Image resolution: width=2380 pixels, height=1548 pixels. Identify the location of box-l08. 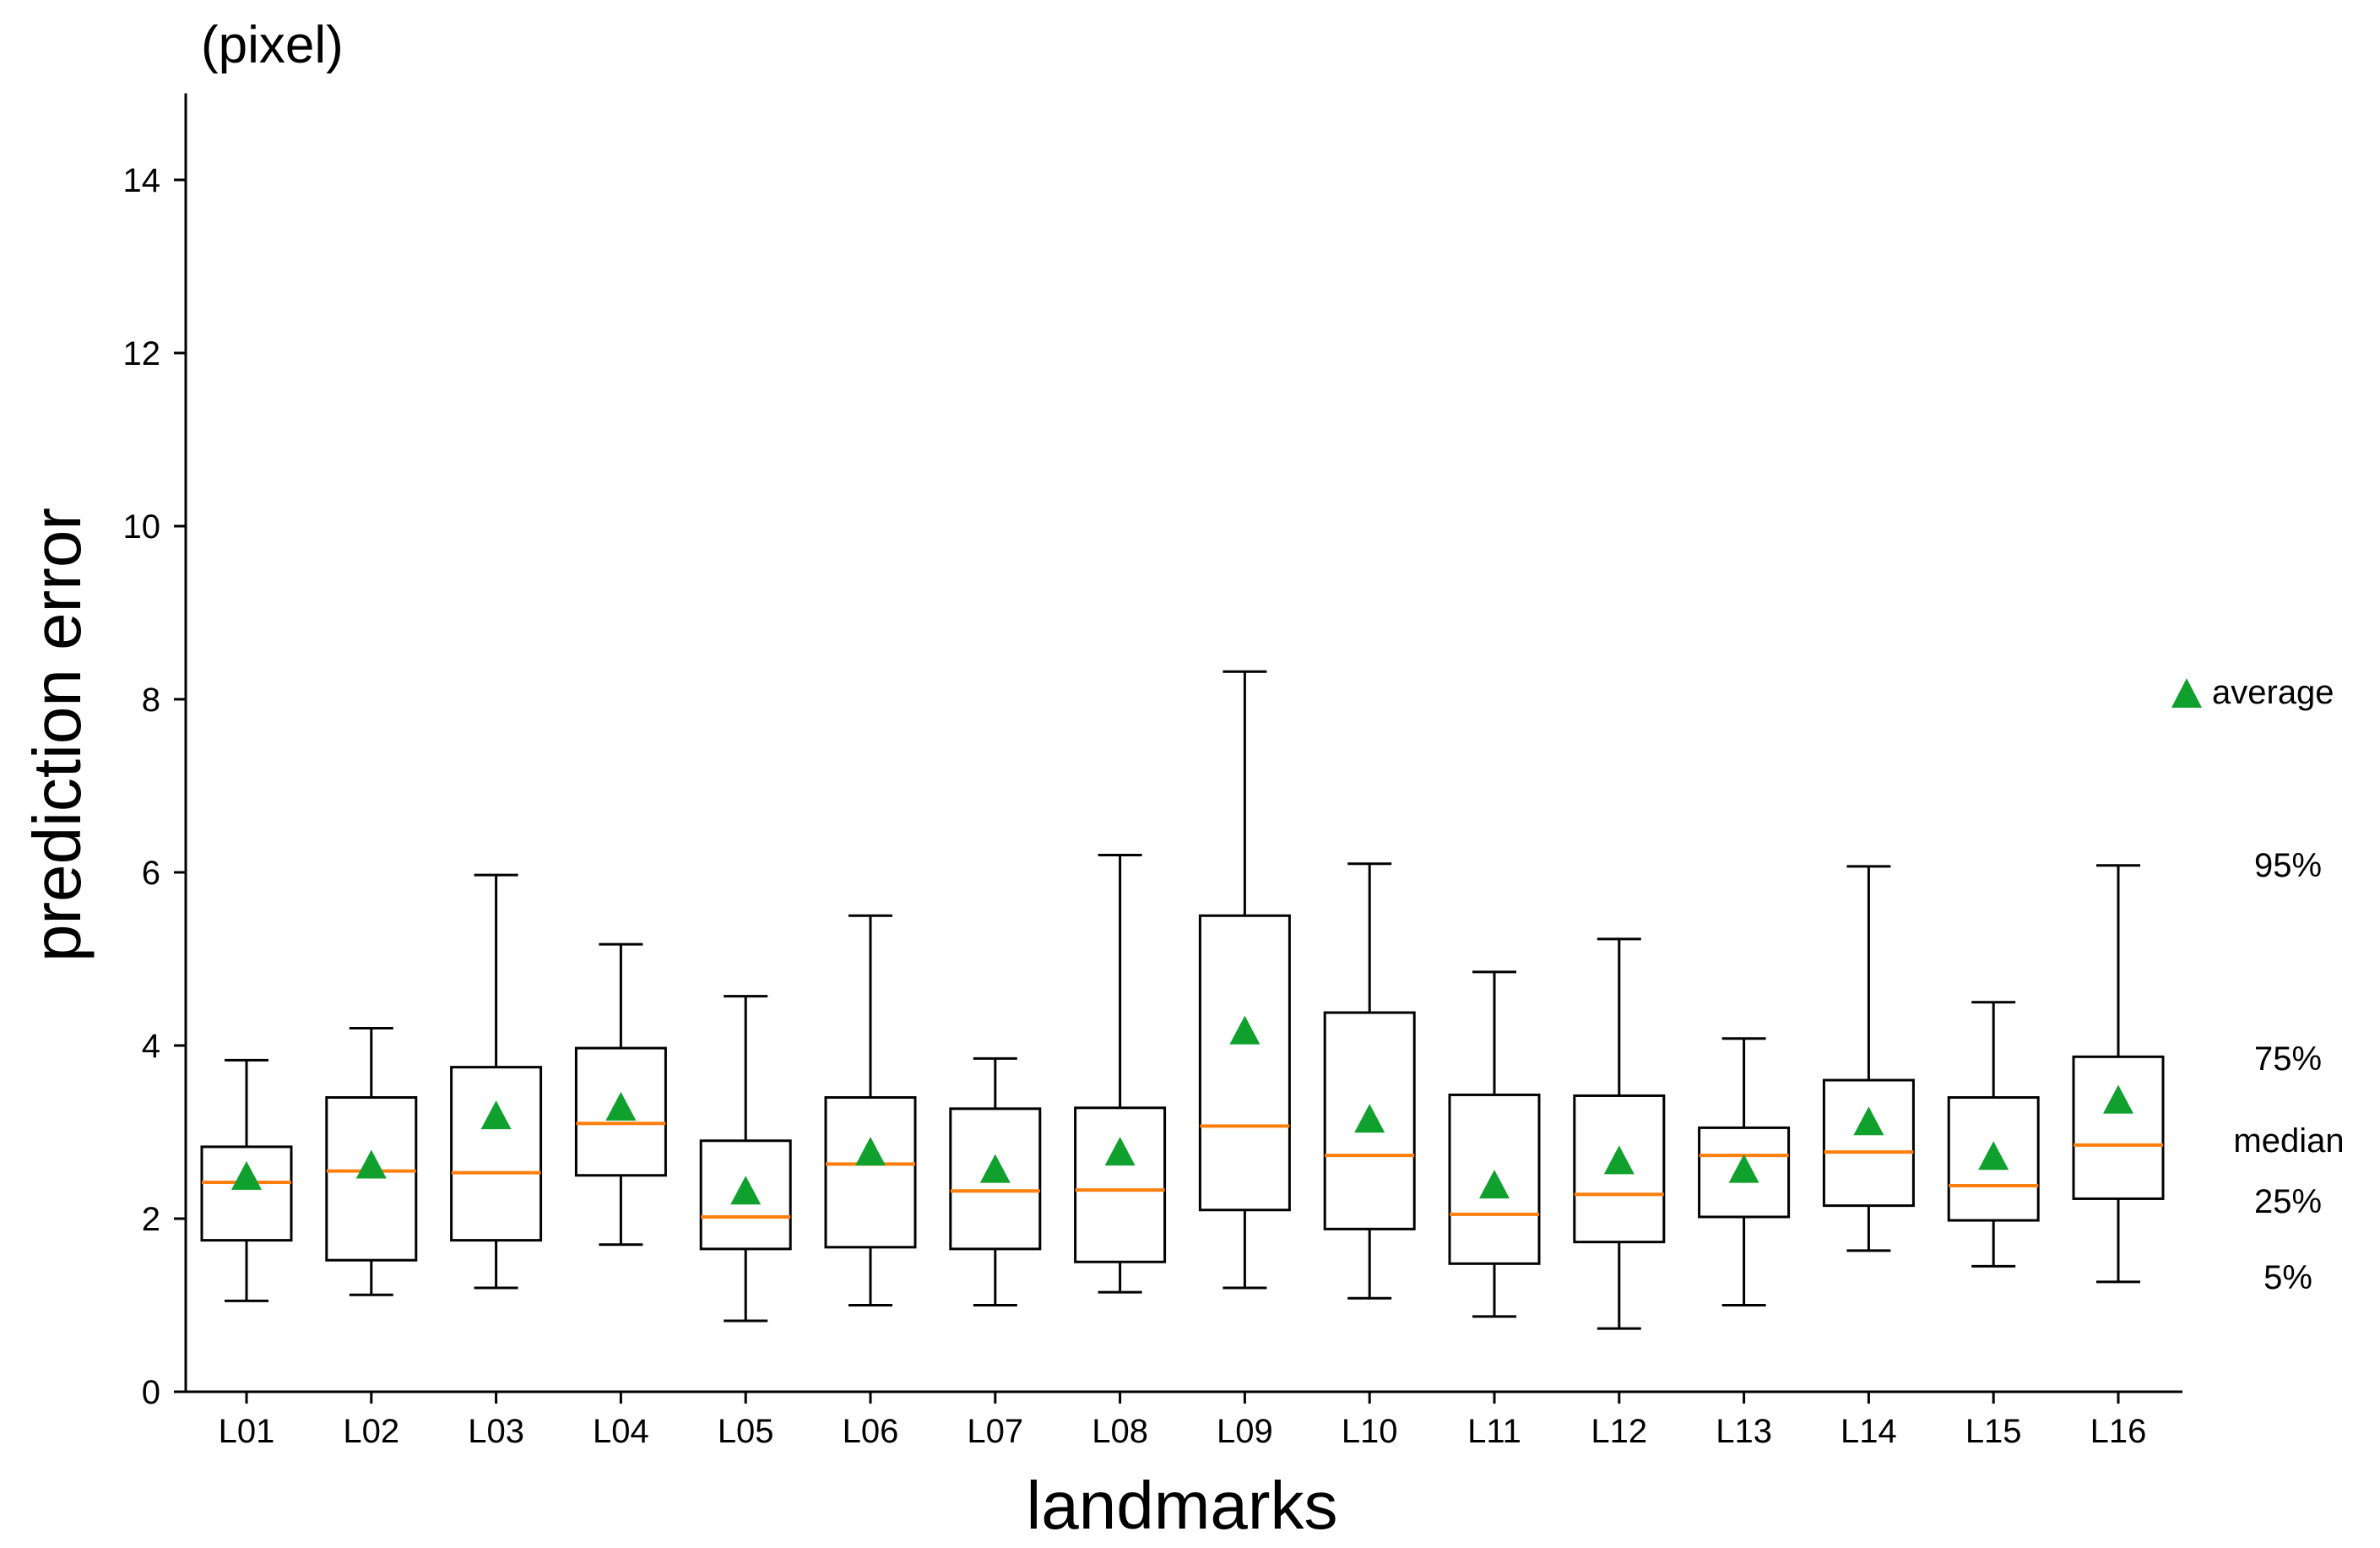
(1120, 1074).